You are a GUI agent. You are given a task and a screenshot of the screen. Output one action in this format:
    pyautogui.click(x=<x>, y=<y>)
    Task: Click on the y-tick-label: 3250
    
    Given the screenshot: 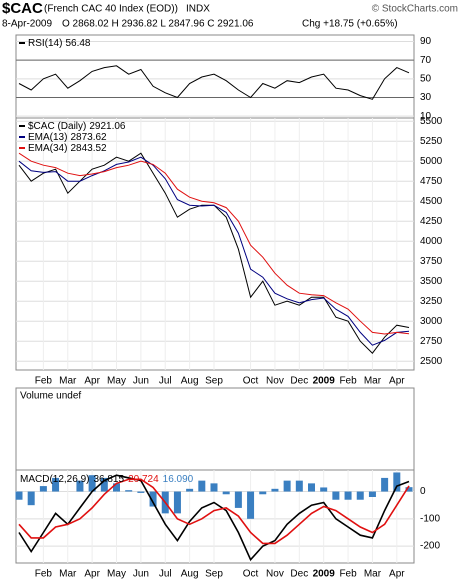 What is the action you would take?
    pyautogui.click(x=431, y=301)
    